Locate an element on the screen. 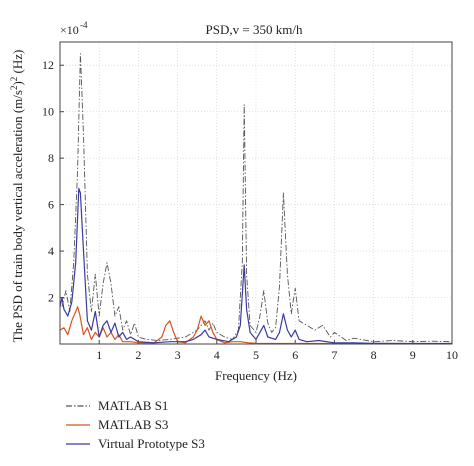 This screenshot has height=466, width=474. y-tick-label: 8 is located at coordinates (51, 158).